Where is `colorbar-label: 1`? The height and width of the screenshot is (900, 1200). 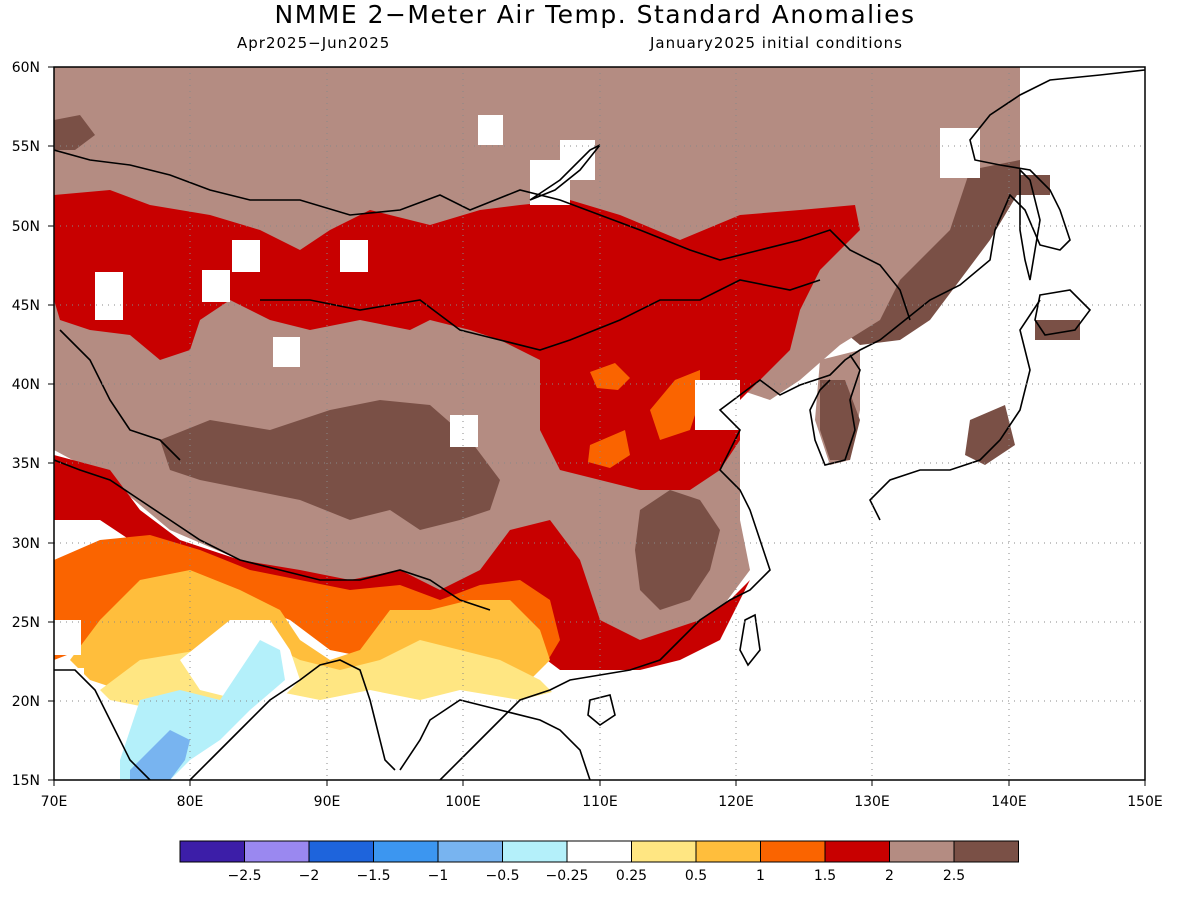 colorbar-label: 1 is located at coordinates (760, 876).